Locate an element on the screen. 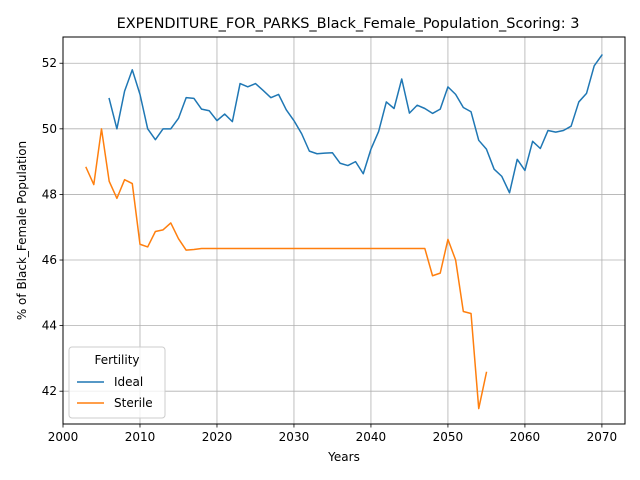 The width and height of the screenshot is (640, 480). legend-title: Fertility is located at coordinates (116, 360).